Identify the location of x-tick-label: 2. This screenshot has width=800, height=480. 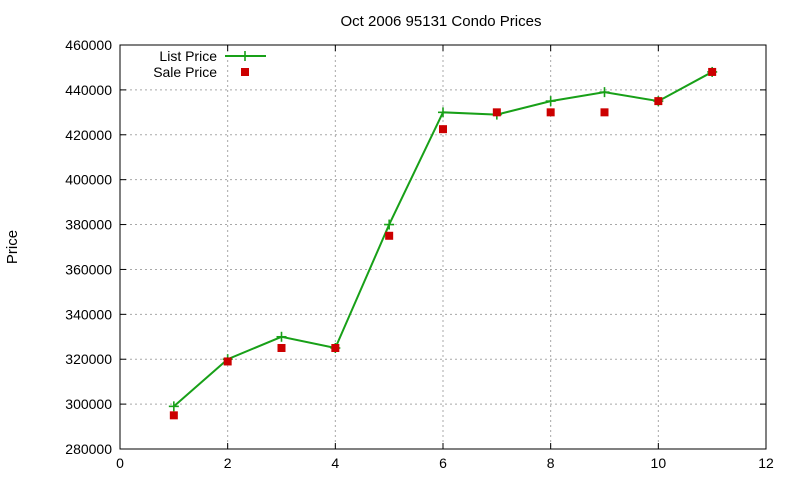
(228, 463).